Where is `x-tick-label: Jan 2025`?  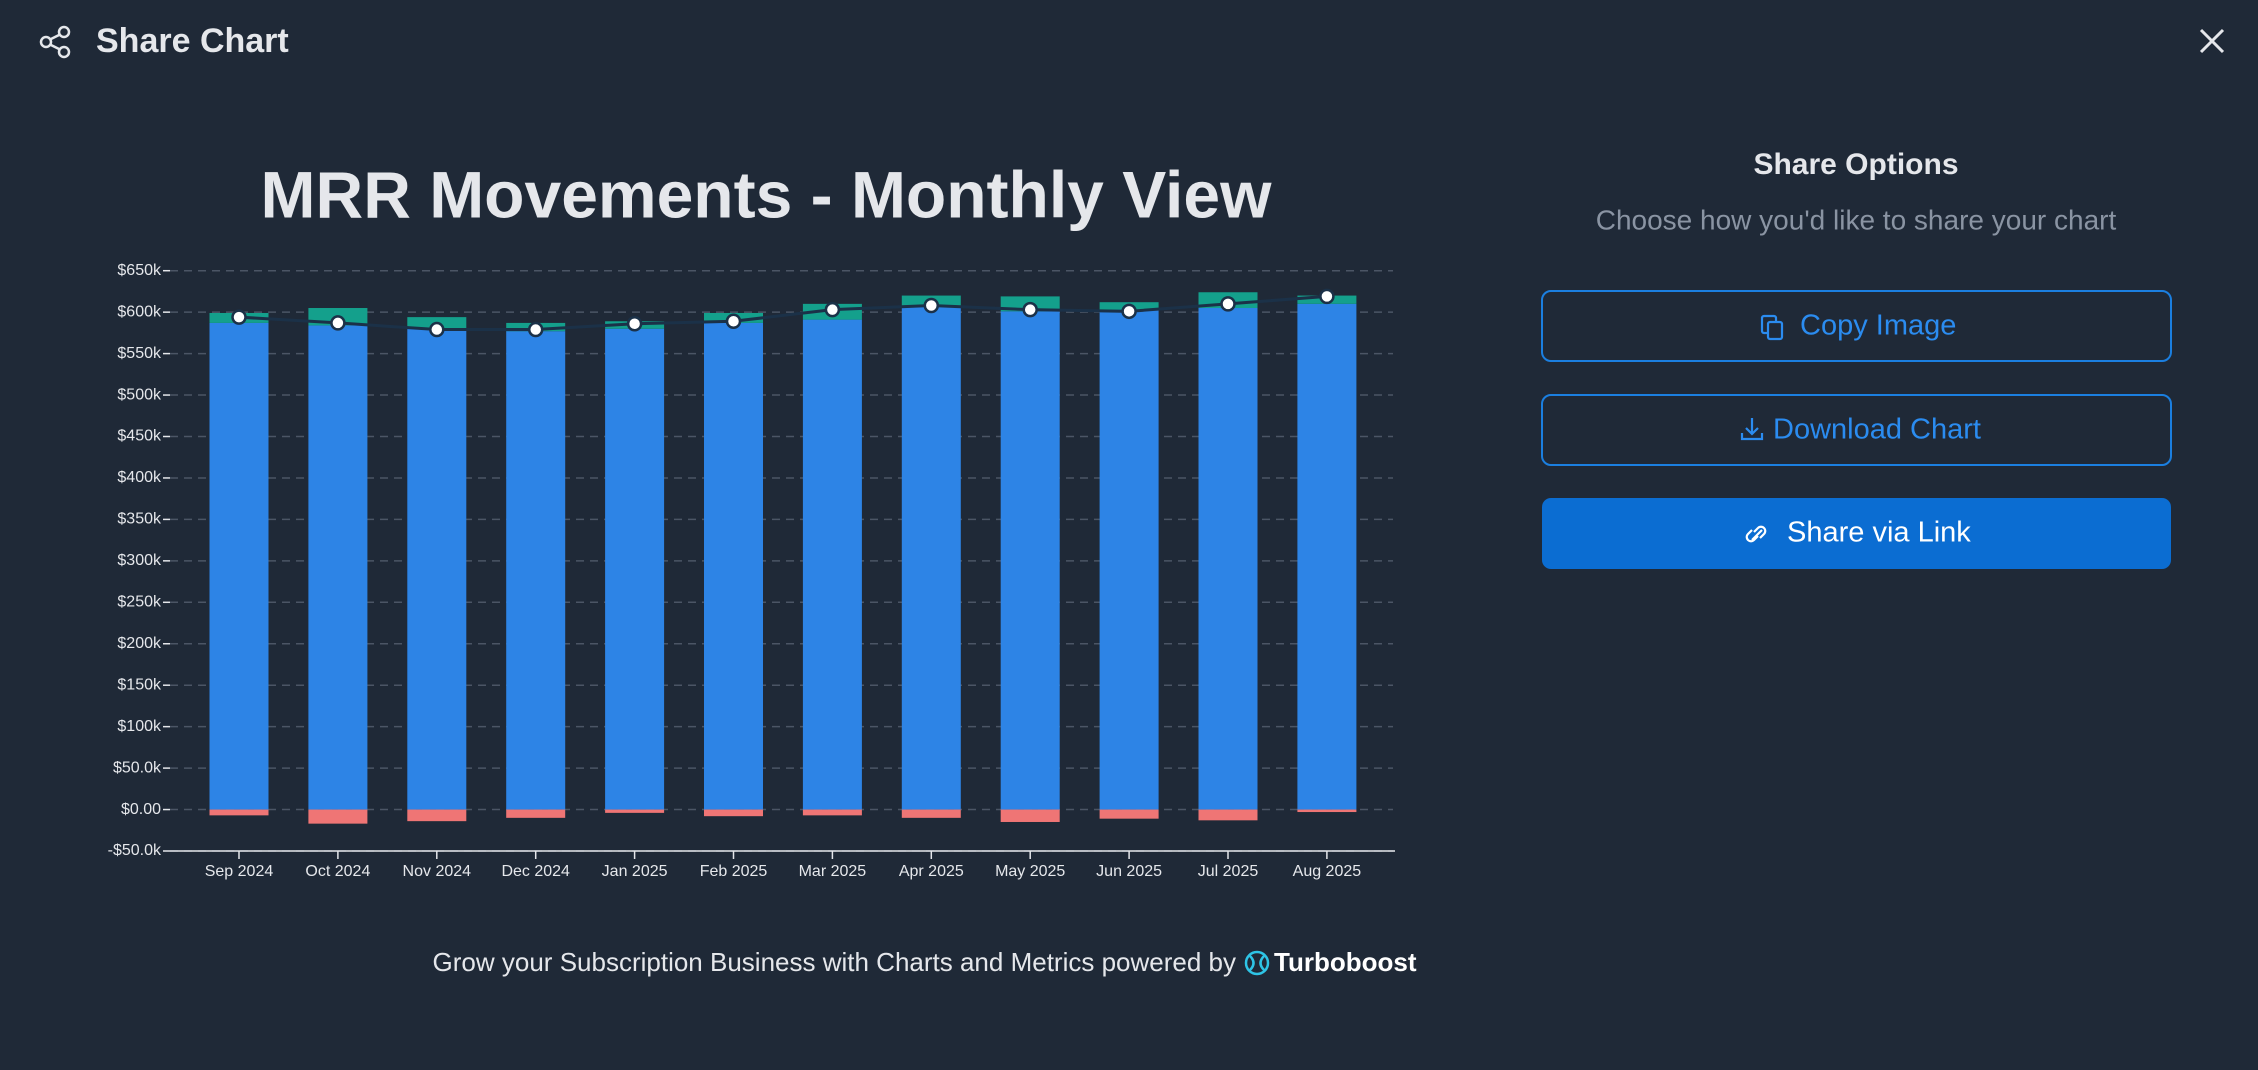 x-tick-label: Jan 2025 is located at coordinates (635, 871).